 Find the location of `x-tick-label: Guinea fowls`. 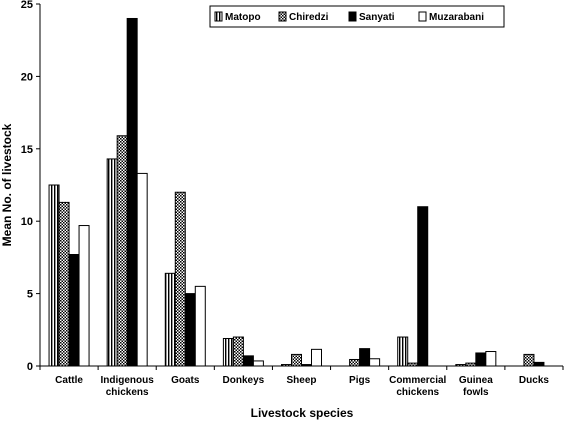

x-tick-label: Guinea fowls is located at coordinates (476, 386).